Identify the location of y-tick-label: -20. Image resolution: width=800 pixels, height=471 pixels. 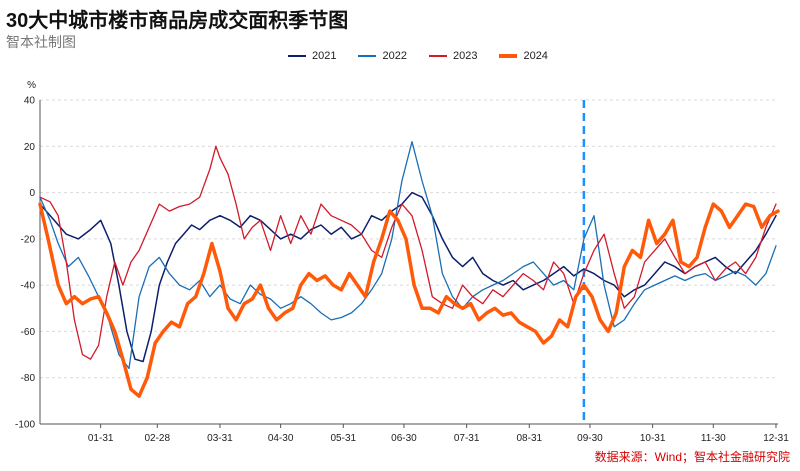
(28, 239).